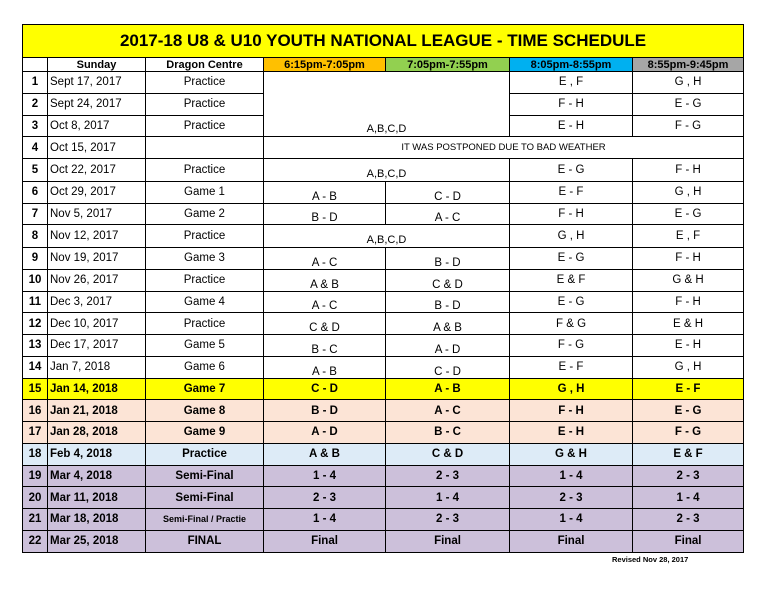  What do you see at coordinates (571, 345) in the screenshot?
I see `slot-3-cell: F - G` at bounding box center [571, 345].